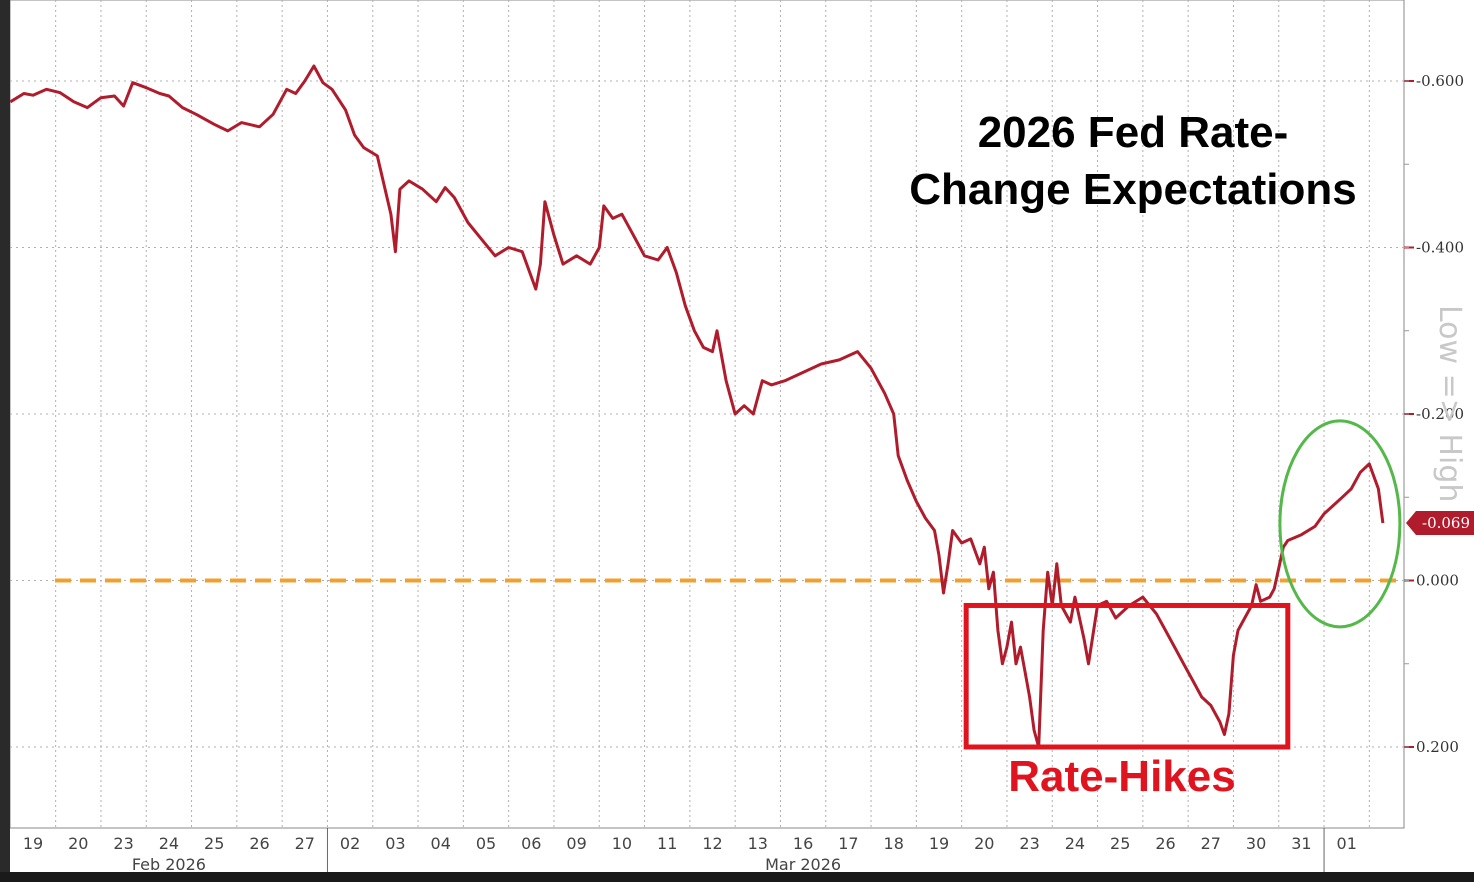  What do you see at coordinates (667, 843) in the screenshot?
I see `x-tick-label: 11` at bounding box center [667, 843].